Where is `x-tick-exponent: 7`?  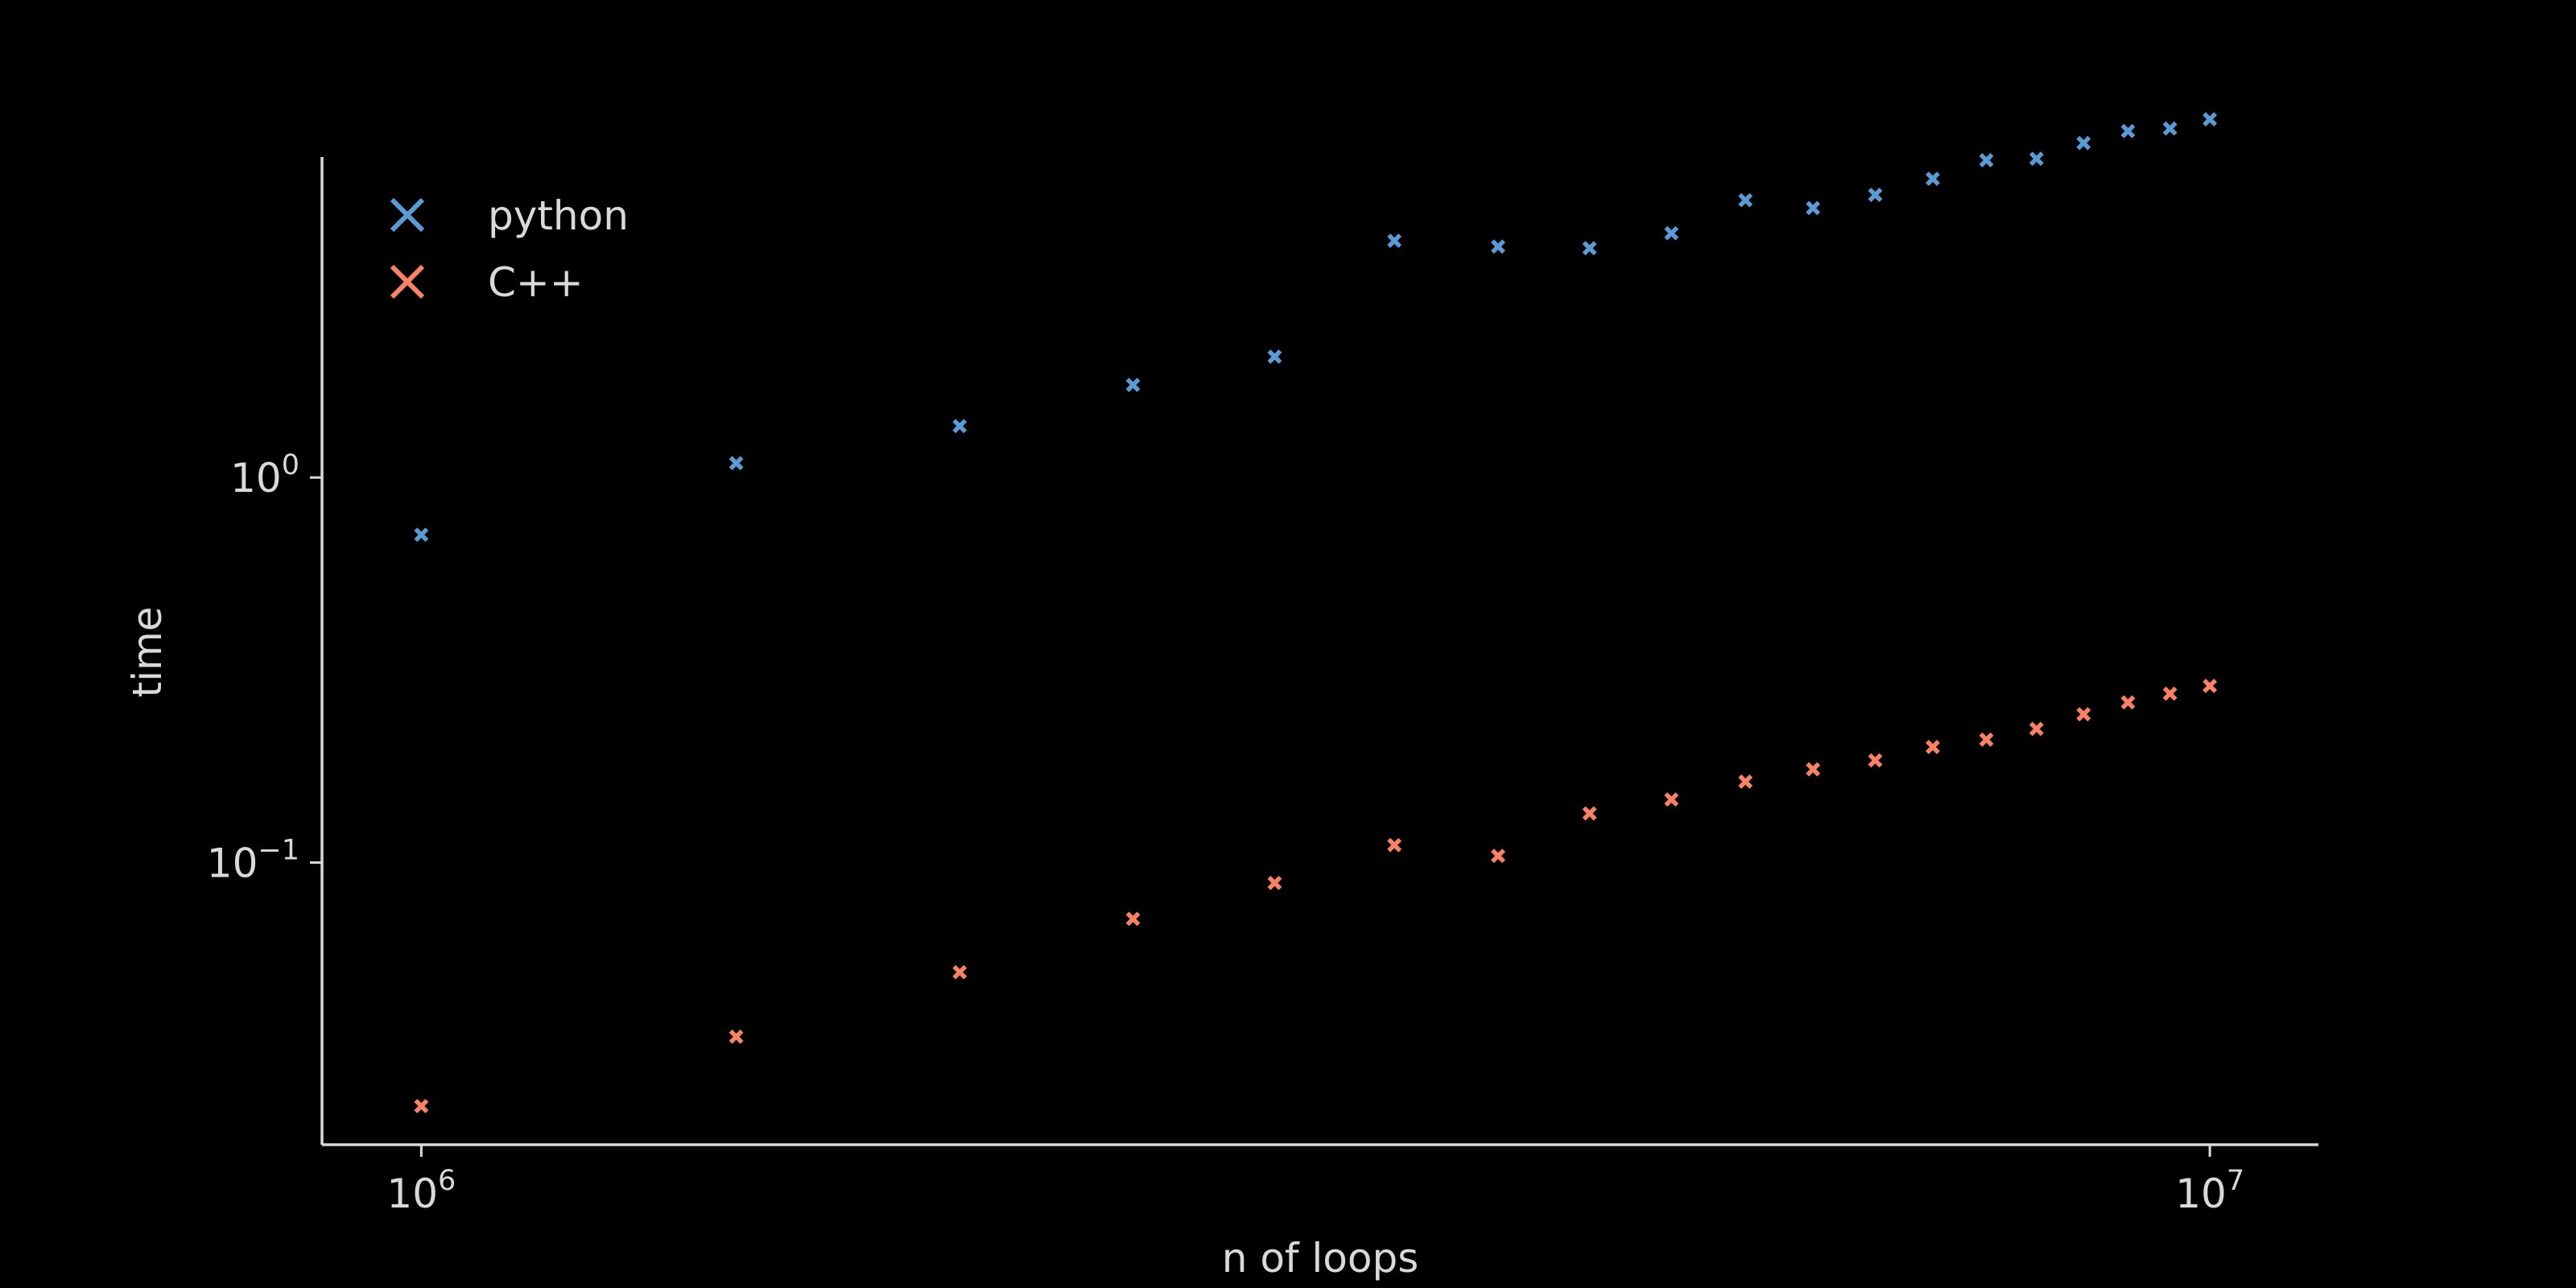 x-tick-exponent: 7 is located at coordinates (2235, 1181).